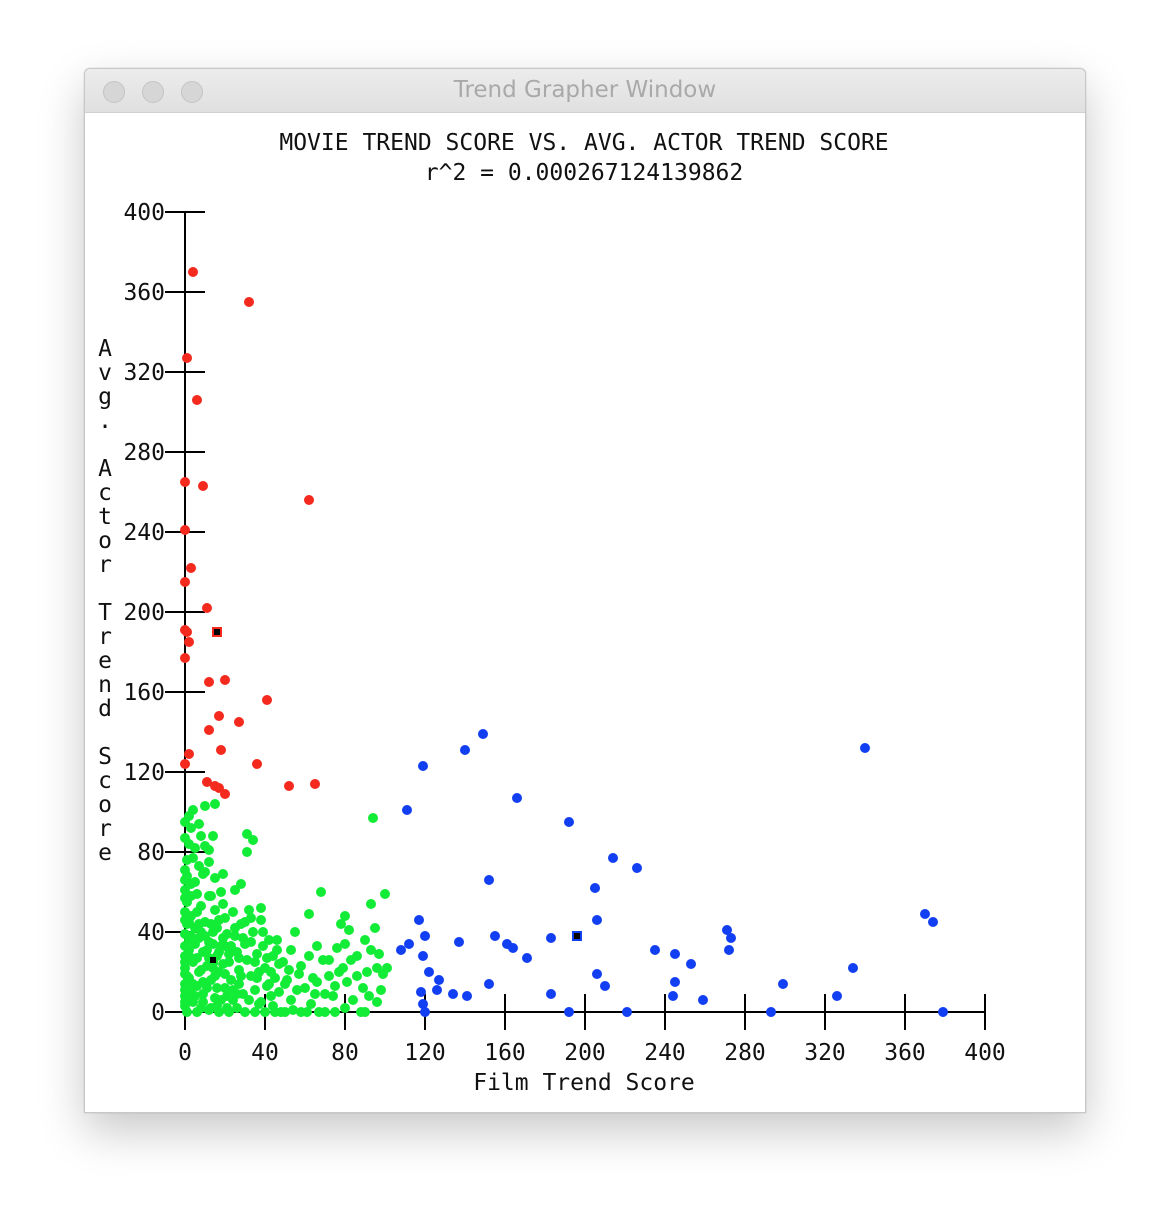 The height and width of the screenshot is (1212, 1168). What do you see at coordinates (745, 1053) in the screenshot?
I see `x-tick-label: 280` at bounding box center [745, 1053].